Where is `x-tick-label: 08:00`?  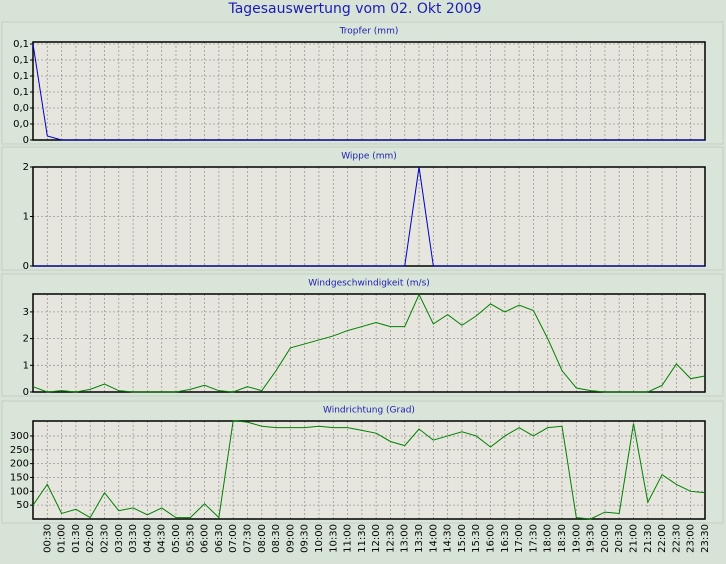 x-tick-label: 08:00 is located at coordinates (262, 538).